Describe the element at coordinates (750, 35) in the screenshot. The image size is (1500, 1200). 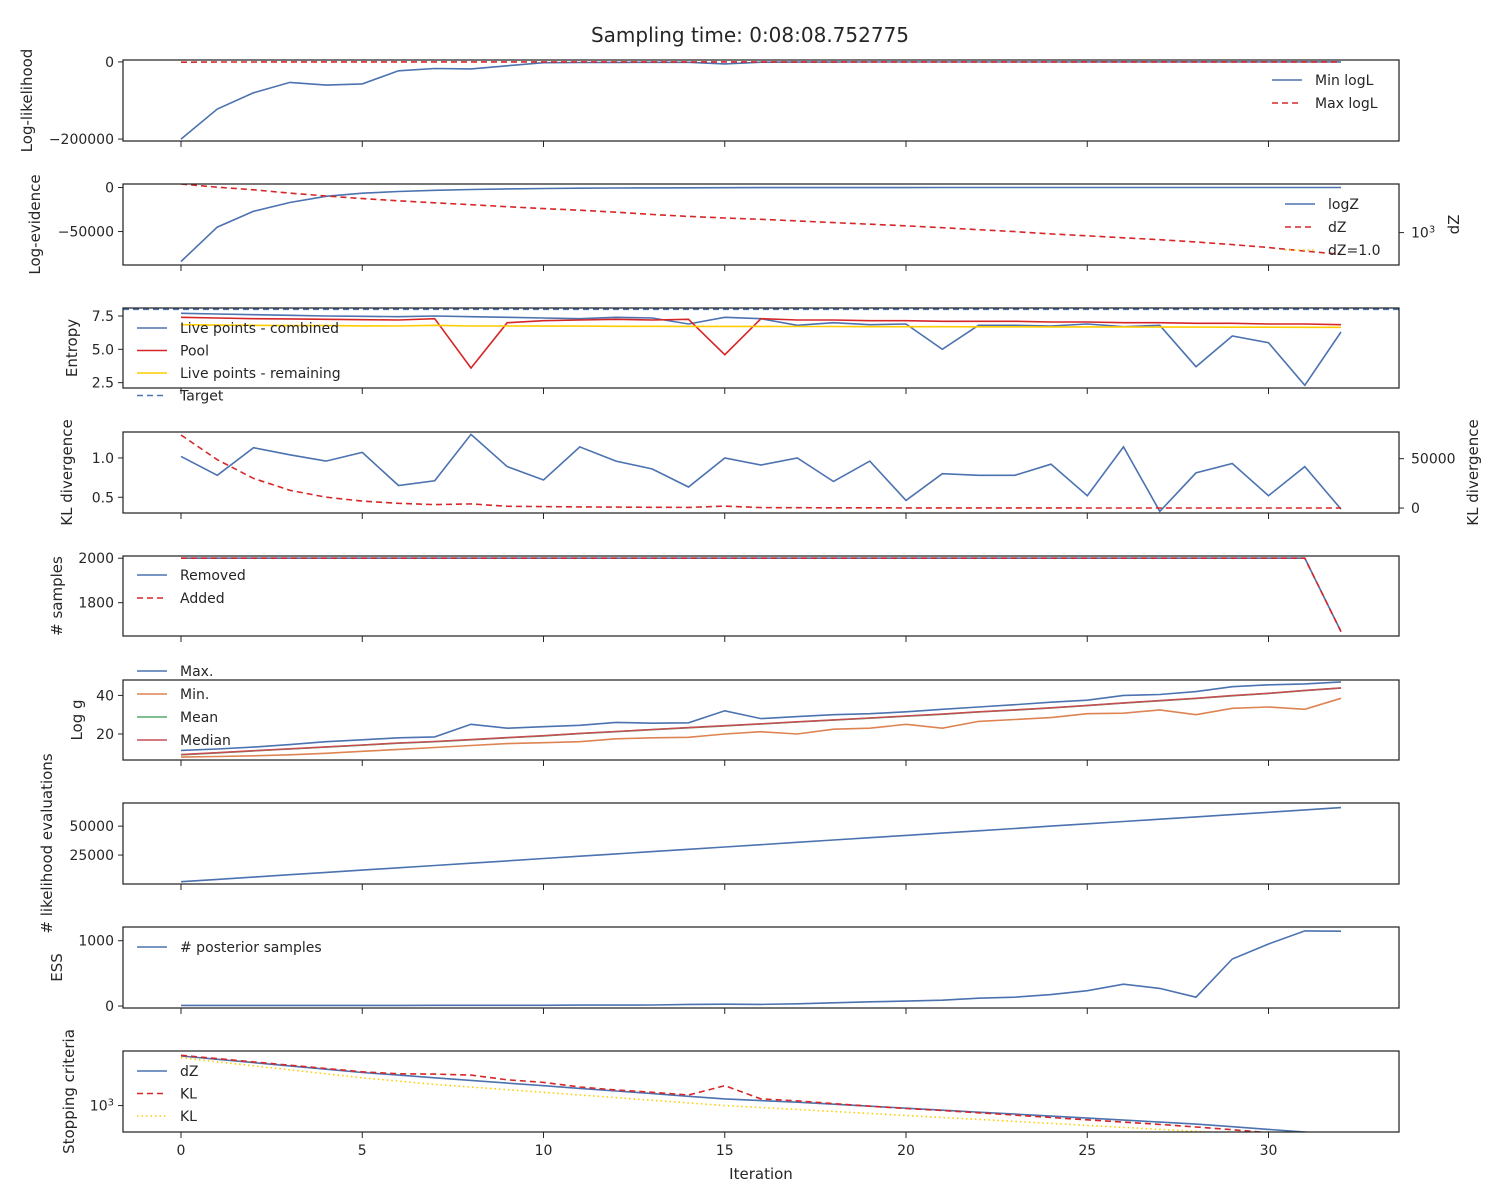
I see `figure-title: Sampling time: 0:08:08.752775` at that location.